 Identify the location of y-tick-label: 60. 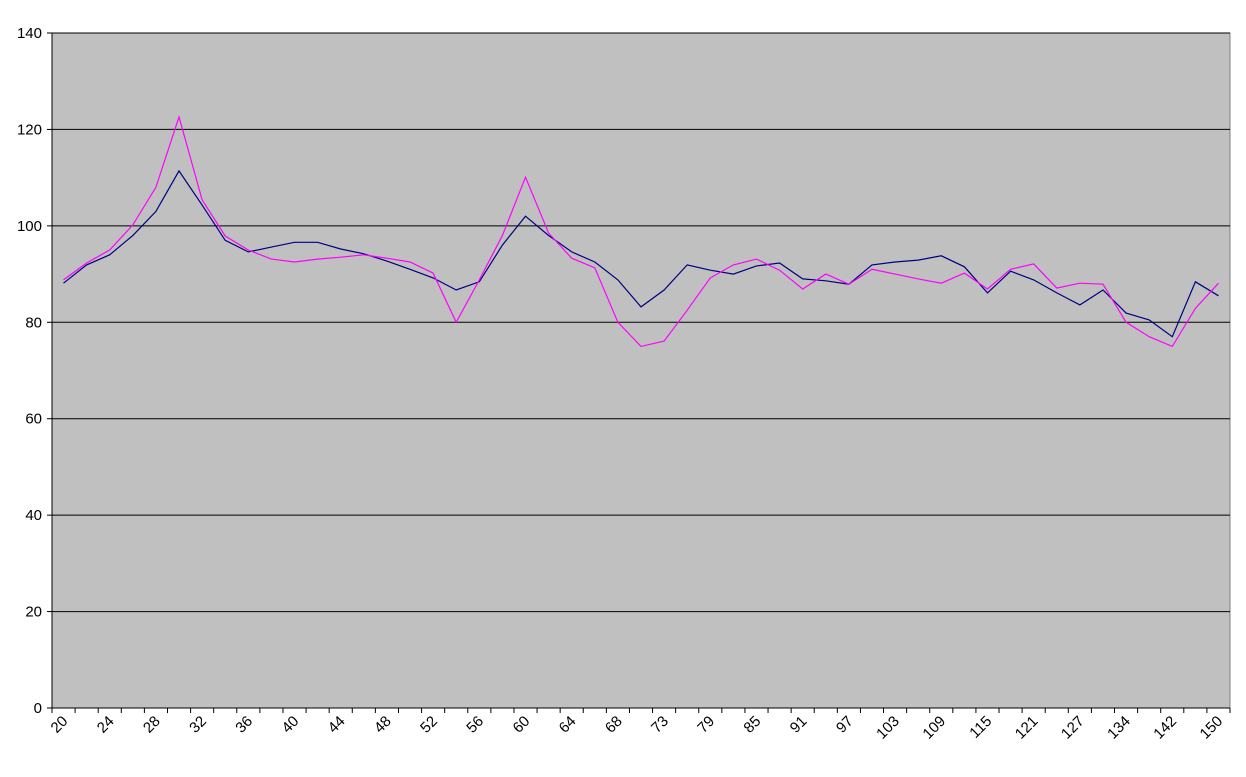
(33, 419).